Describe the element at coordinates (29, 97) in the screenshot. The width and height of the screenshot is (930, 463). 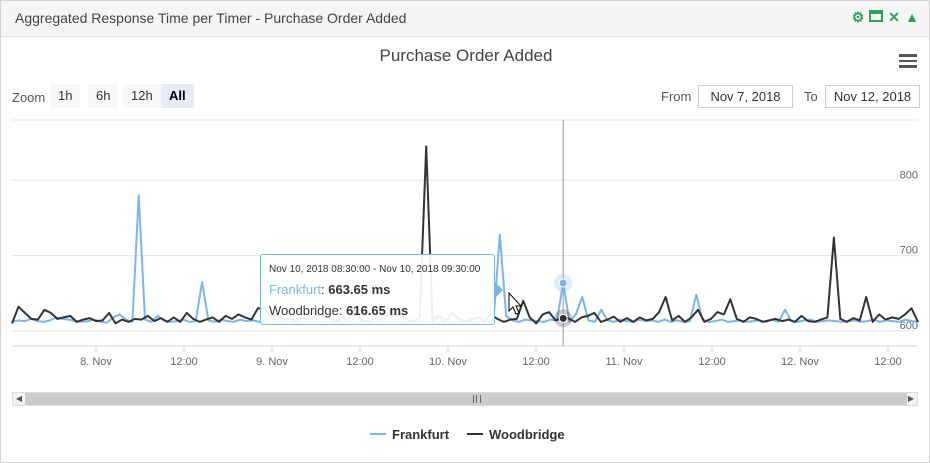
I see `zoom-label: Zoom` at that location.